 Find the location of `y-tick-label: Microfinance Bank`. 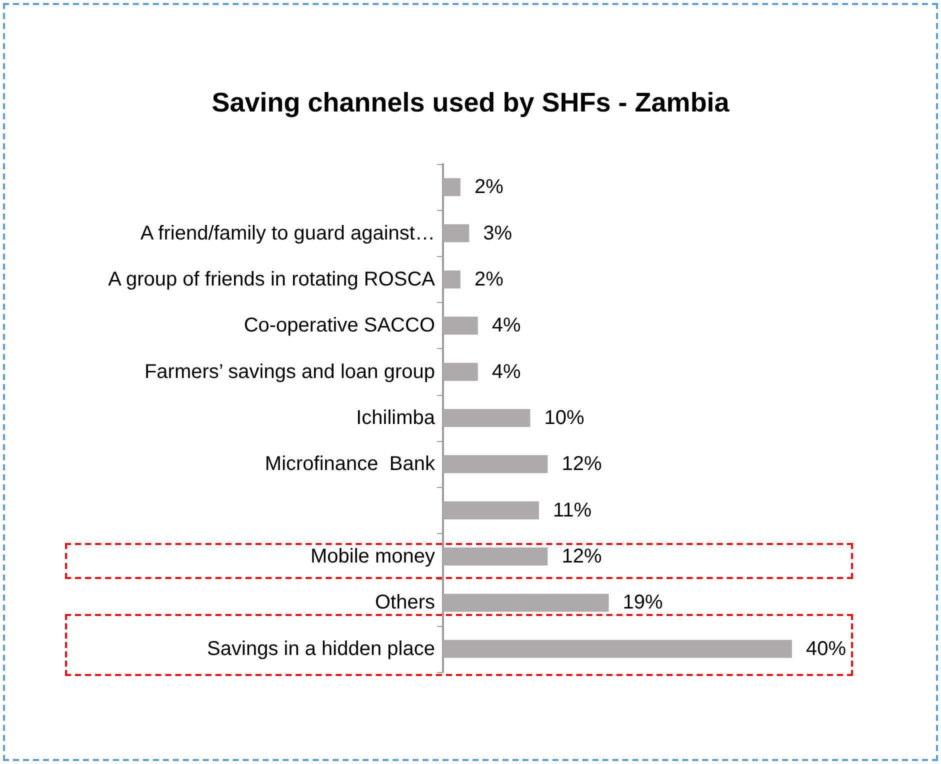

y-tick-label: Microfinance Bank is located at coordinates (350, 464).